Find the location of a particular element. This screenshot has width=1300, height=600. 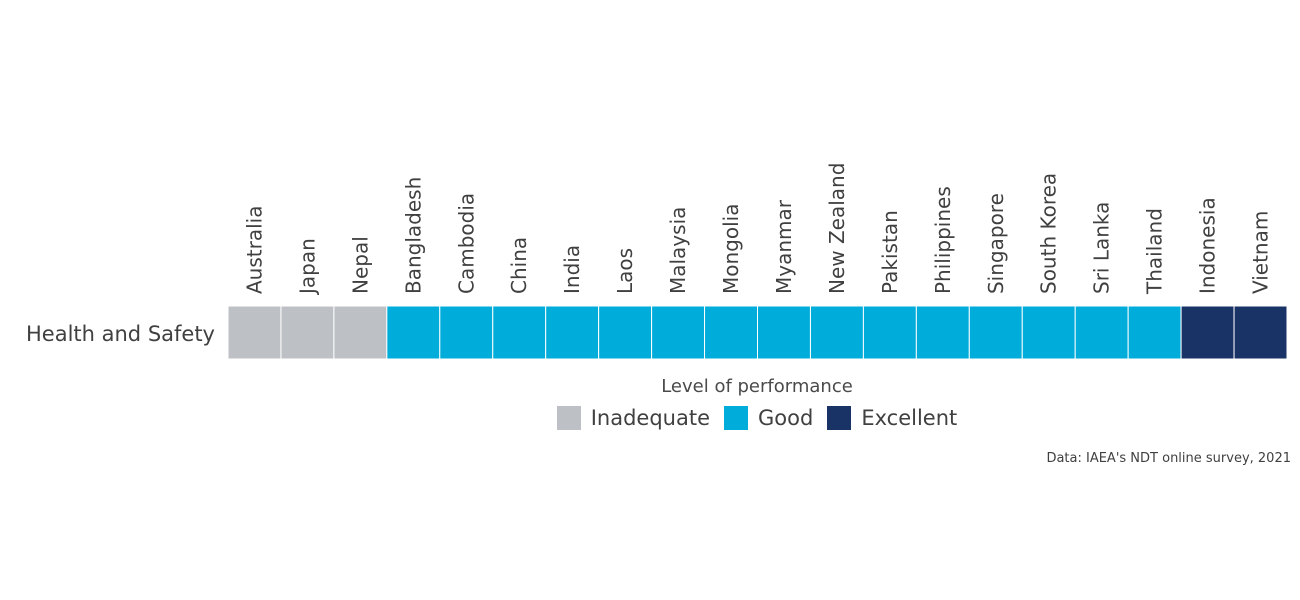

cell-laos is located at coordinates (625, 332).